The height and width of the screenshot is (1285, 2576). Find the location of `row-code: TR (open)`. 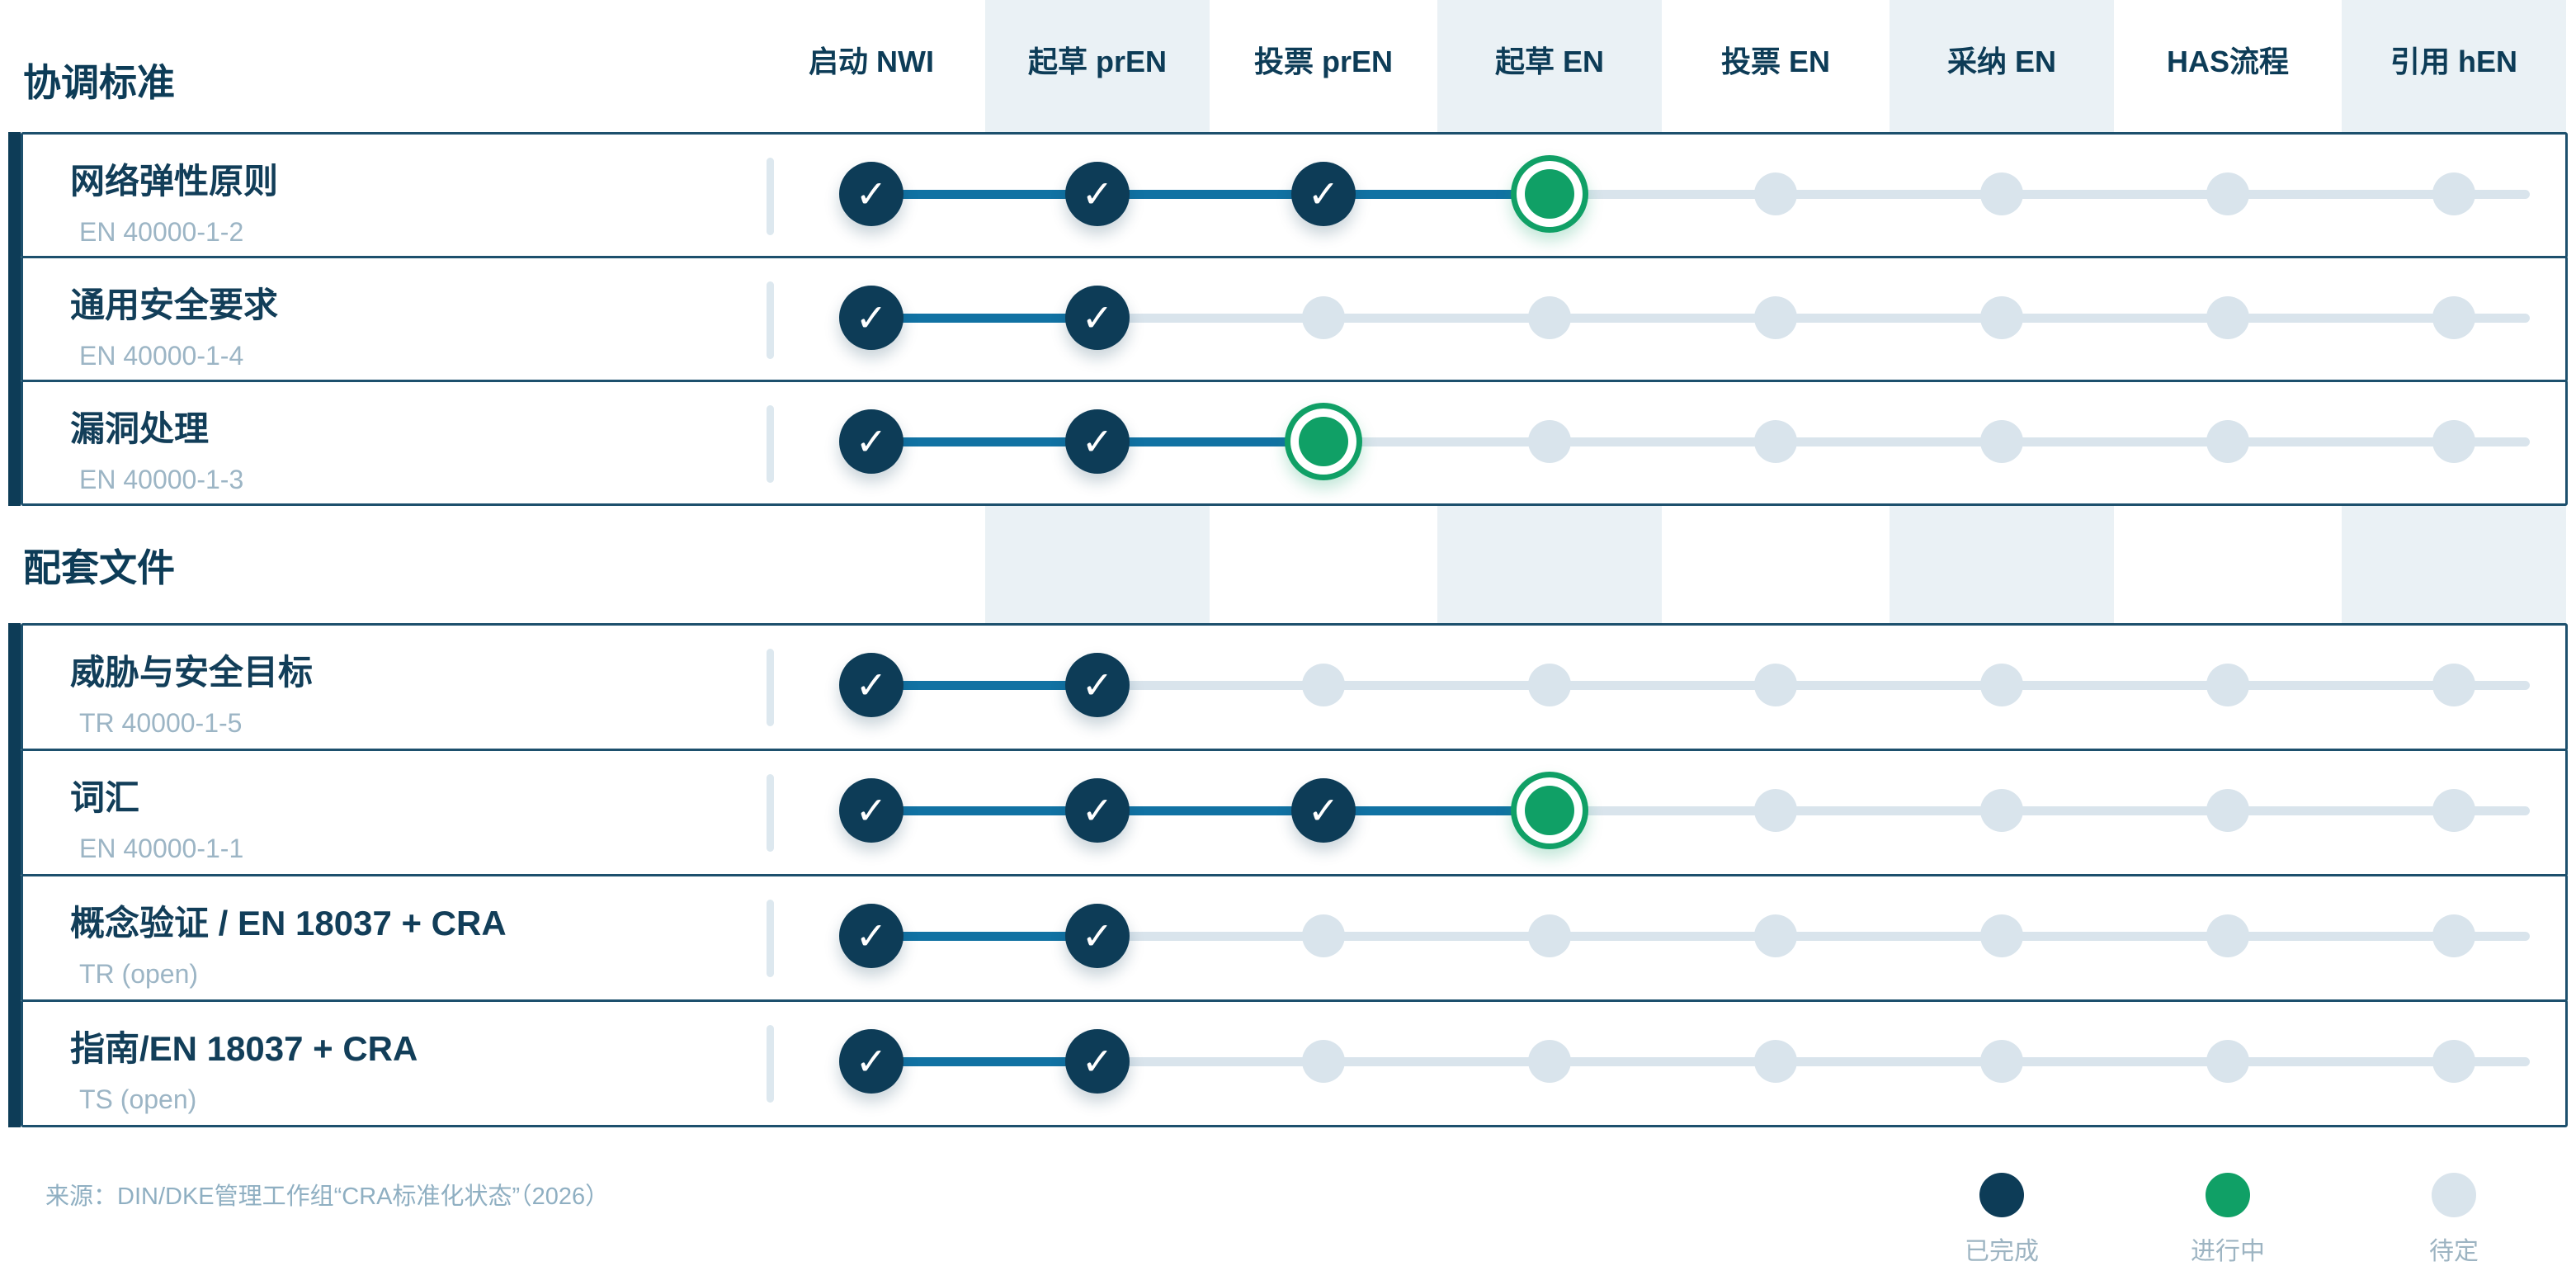

row-code: TR (open) is located at coordinates (139, 974).